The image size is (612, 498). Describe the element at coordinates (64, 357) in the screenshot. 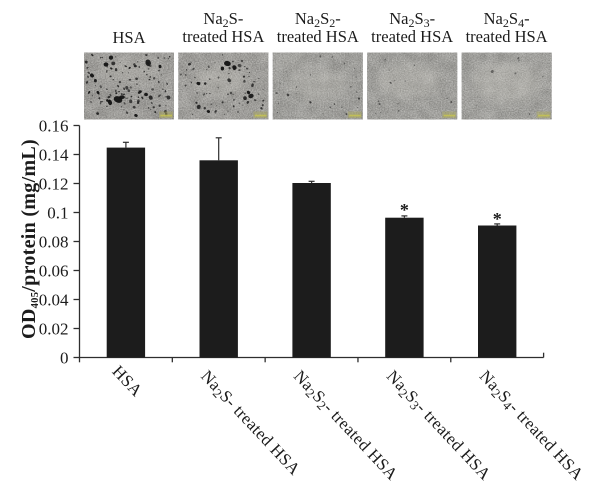

I see `svg-text: 0` at that location.